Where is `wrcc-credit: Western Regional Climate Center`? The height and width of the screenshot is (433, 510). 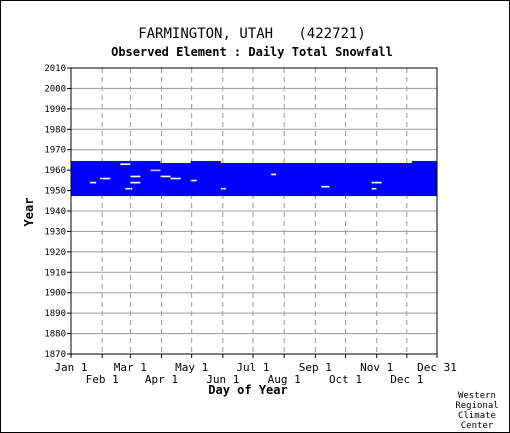
wrcc-credit: Western Regional Climate Center is located at coordinates (476, 411).